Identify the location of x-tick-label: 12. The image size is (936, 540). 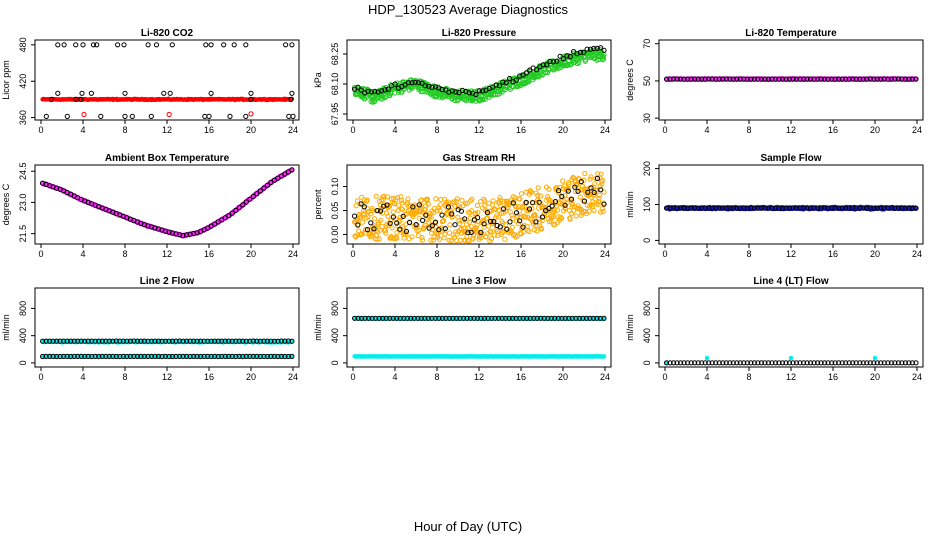
(167, 130).